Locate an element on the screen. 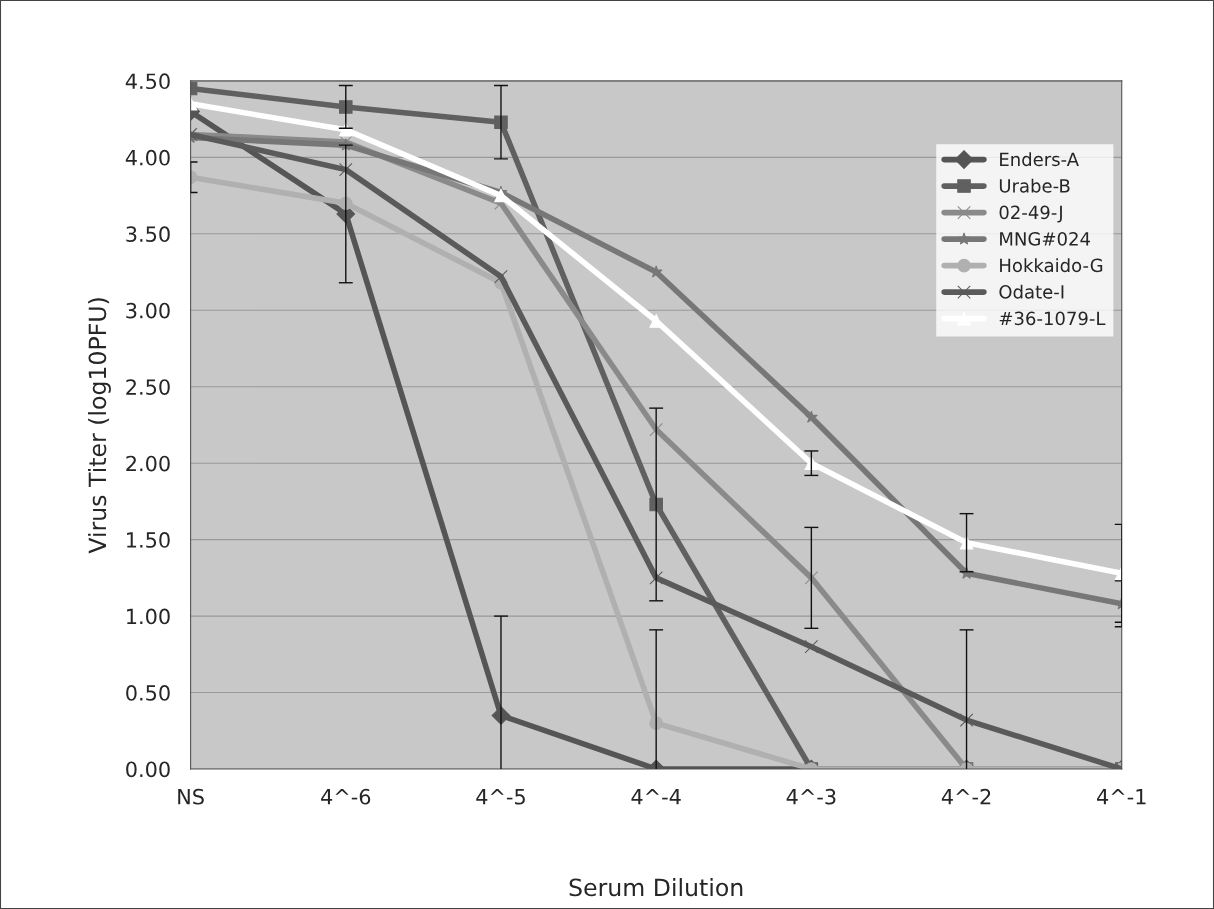  y-tick-label: 1.50 is located at coordinates (148, 540).